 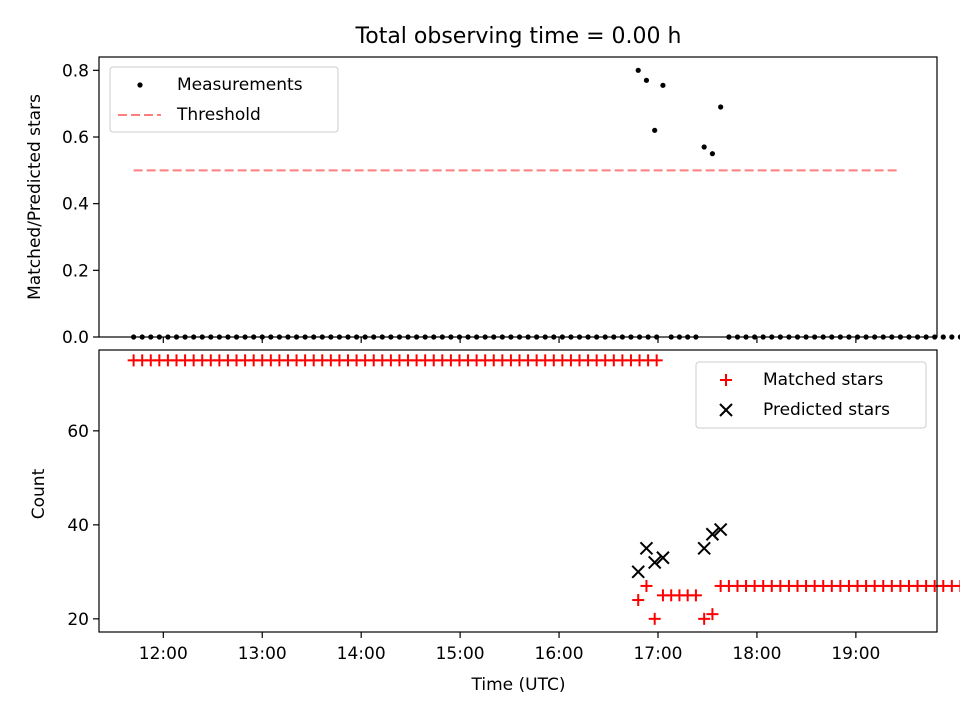 What do you see at coordinates (726, 380) in the screenshot?
I see `legend-matched-marker` at bounding box center [726, 380].